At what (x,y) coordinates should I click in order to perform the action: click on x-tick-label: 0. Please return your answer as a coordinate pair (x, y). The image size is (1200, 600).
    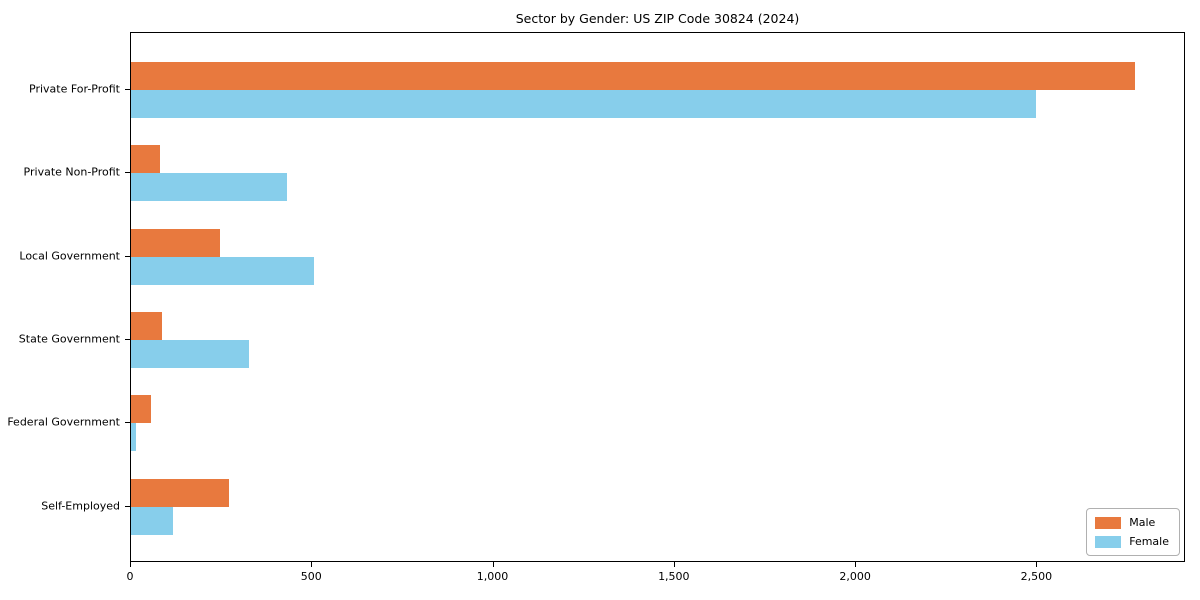
    Looking at the image, I should click on (130, 576).